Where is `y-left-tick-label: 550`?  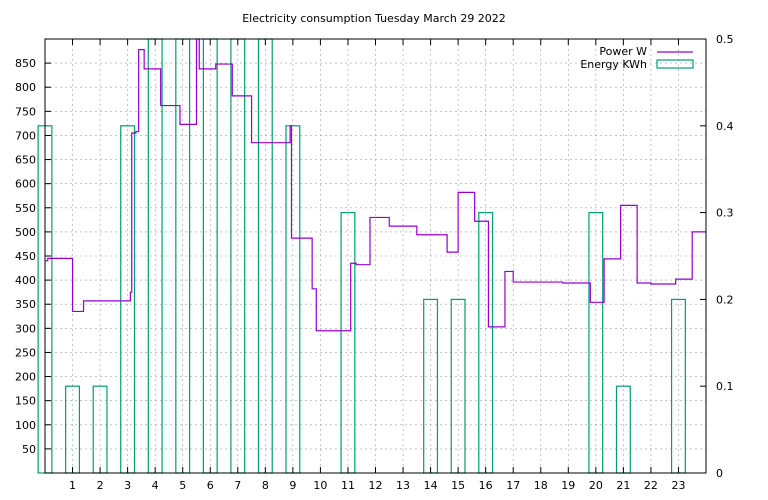
y-left-tick-label: 550 is located at coordinates (25, 208).